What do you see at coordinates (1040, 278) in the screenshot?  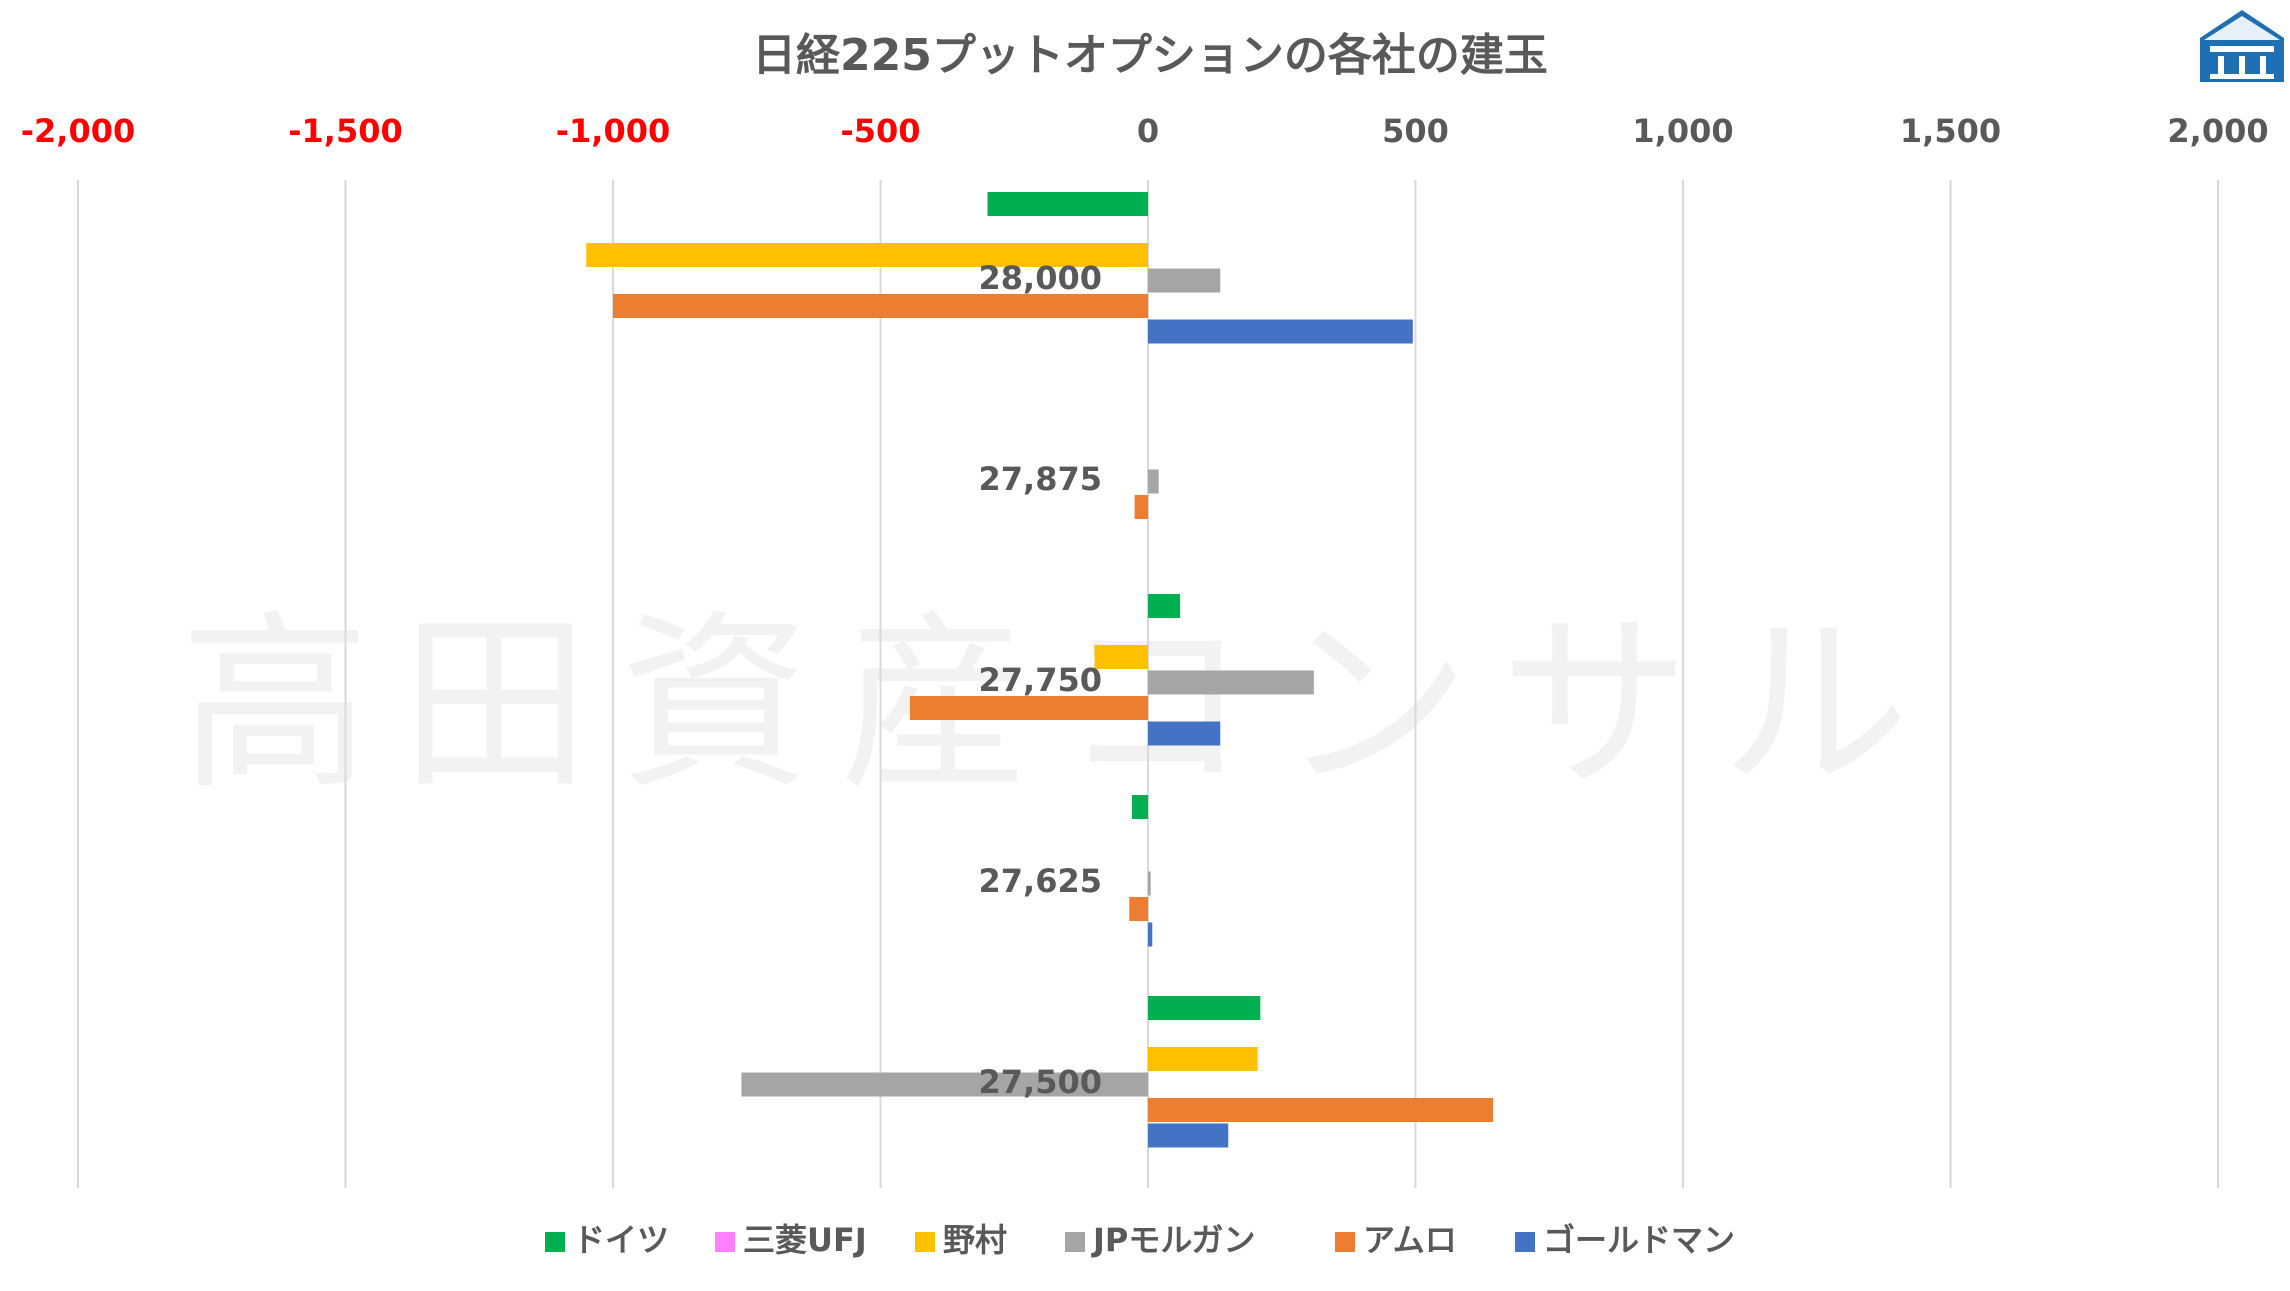 I see `category-label: 28,000` at bounding box center [1040, 278].